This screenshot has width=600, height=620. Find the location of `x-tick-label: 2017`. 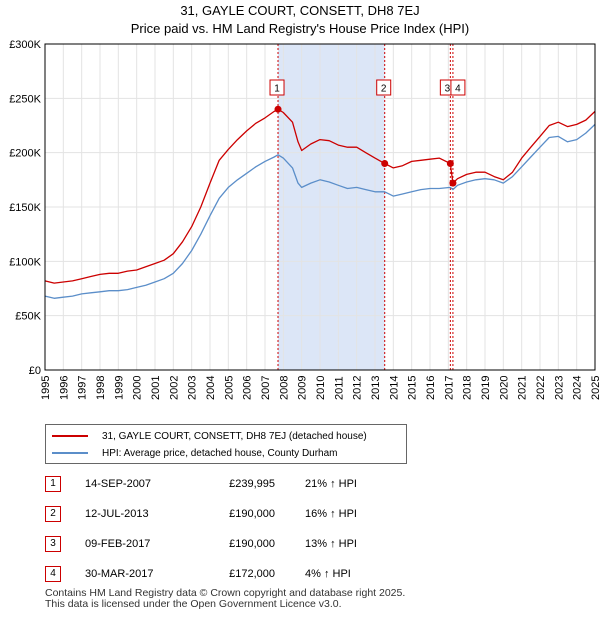

x-tick-label: 2017 is located at coordinates (449, 388).